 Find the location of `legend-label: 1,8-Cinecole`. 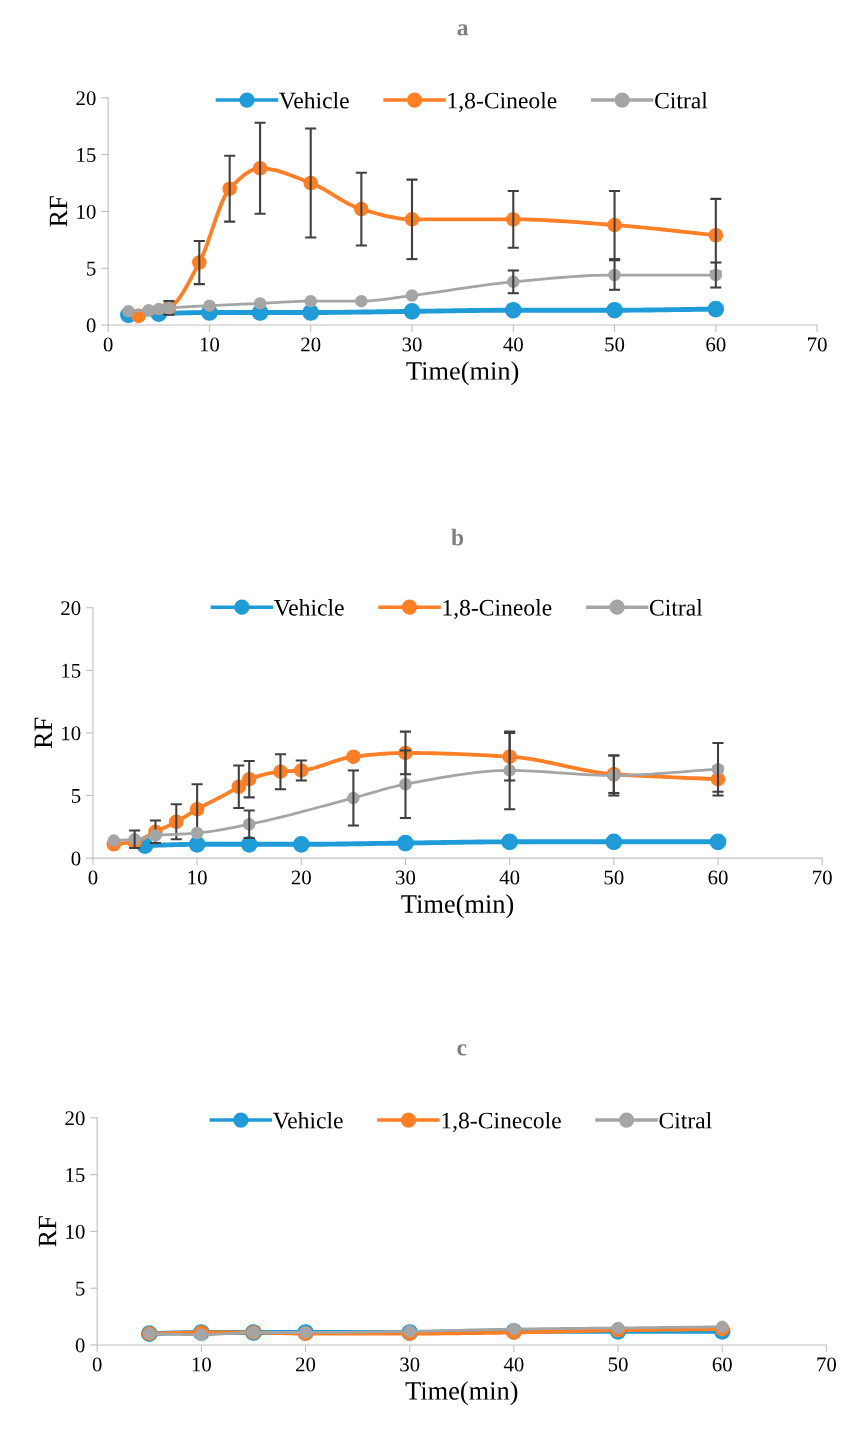

legend-label: 1,8-Cinecole is located at coordinates (501, 1121).